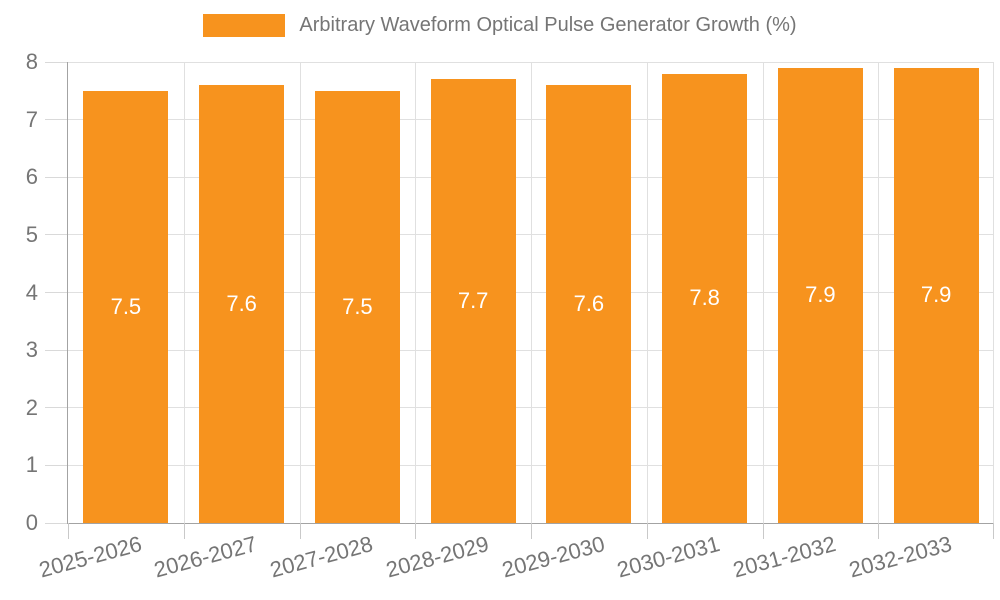 Image resolution: width=1000 pixels, height=600 pixels. Describe the element at coordinates (31, 407) in the screenshot. I see `y-tick-label: 2` at that location.